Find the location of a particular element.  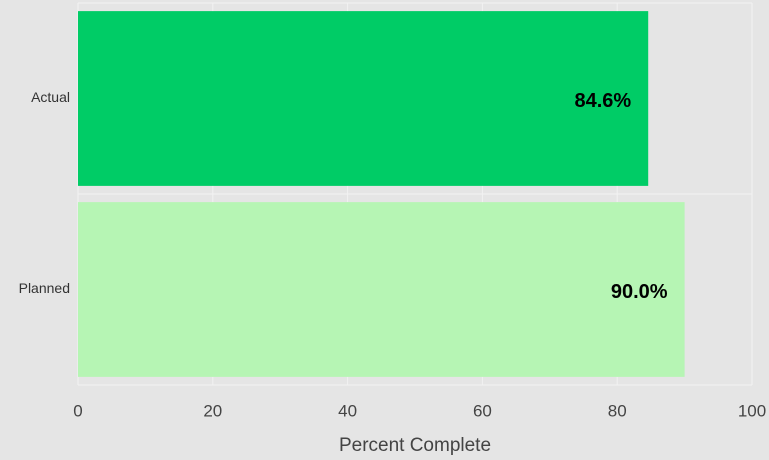

x-tick-label: 60 is located at coordinates (482, 410).